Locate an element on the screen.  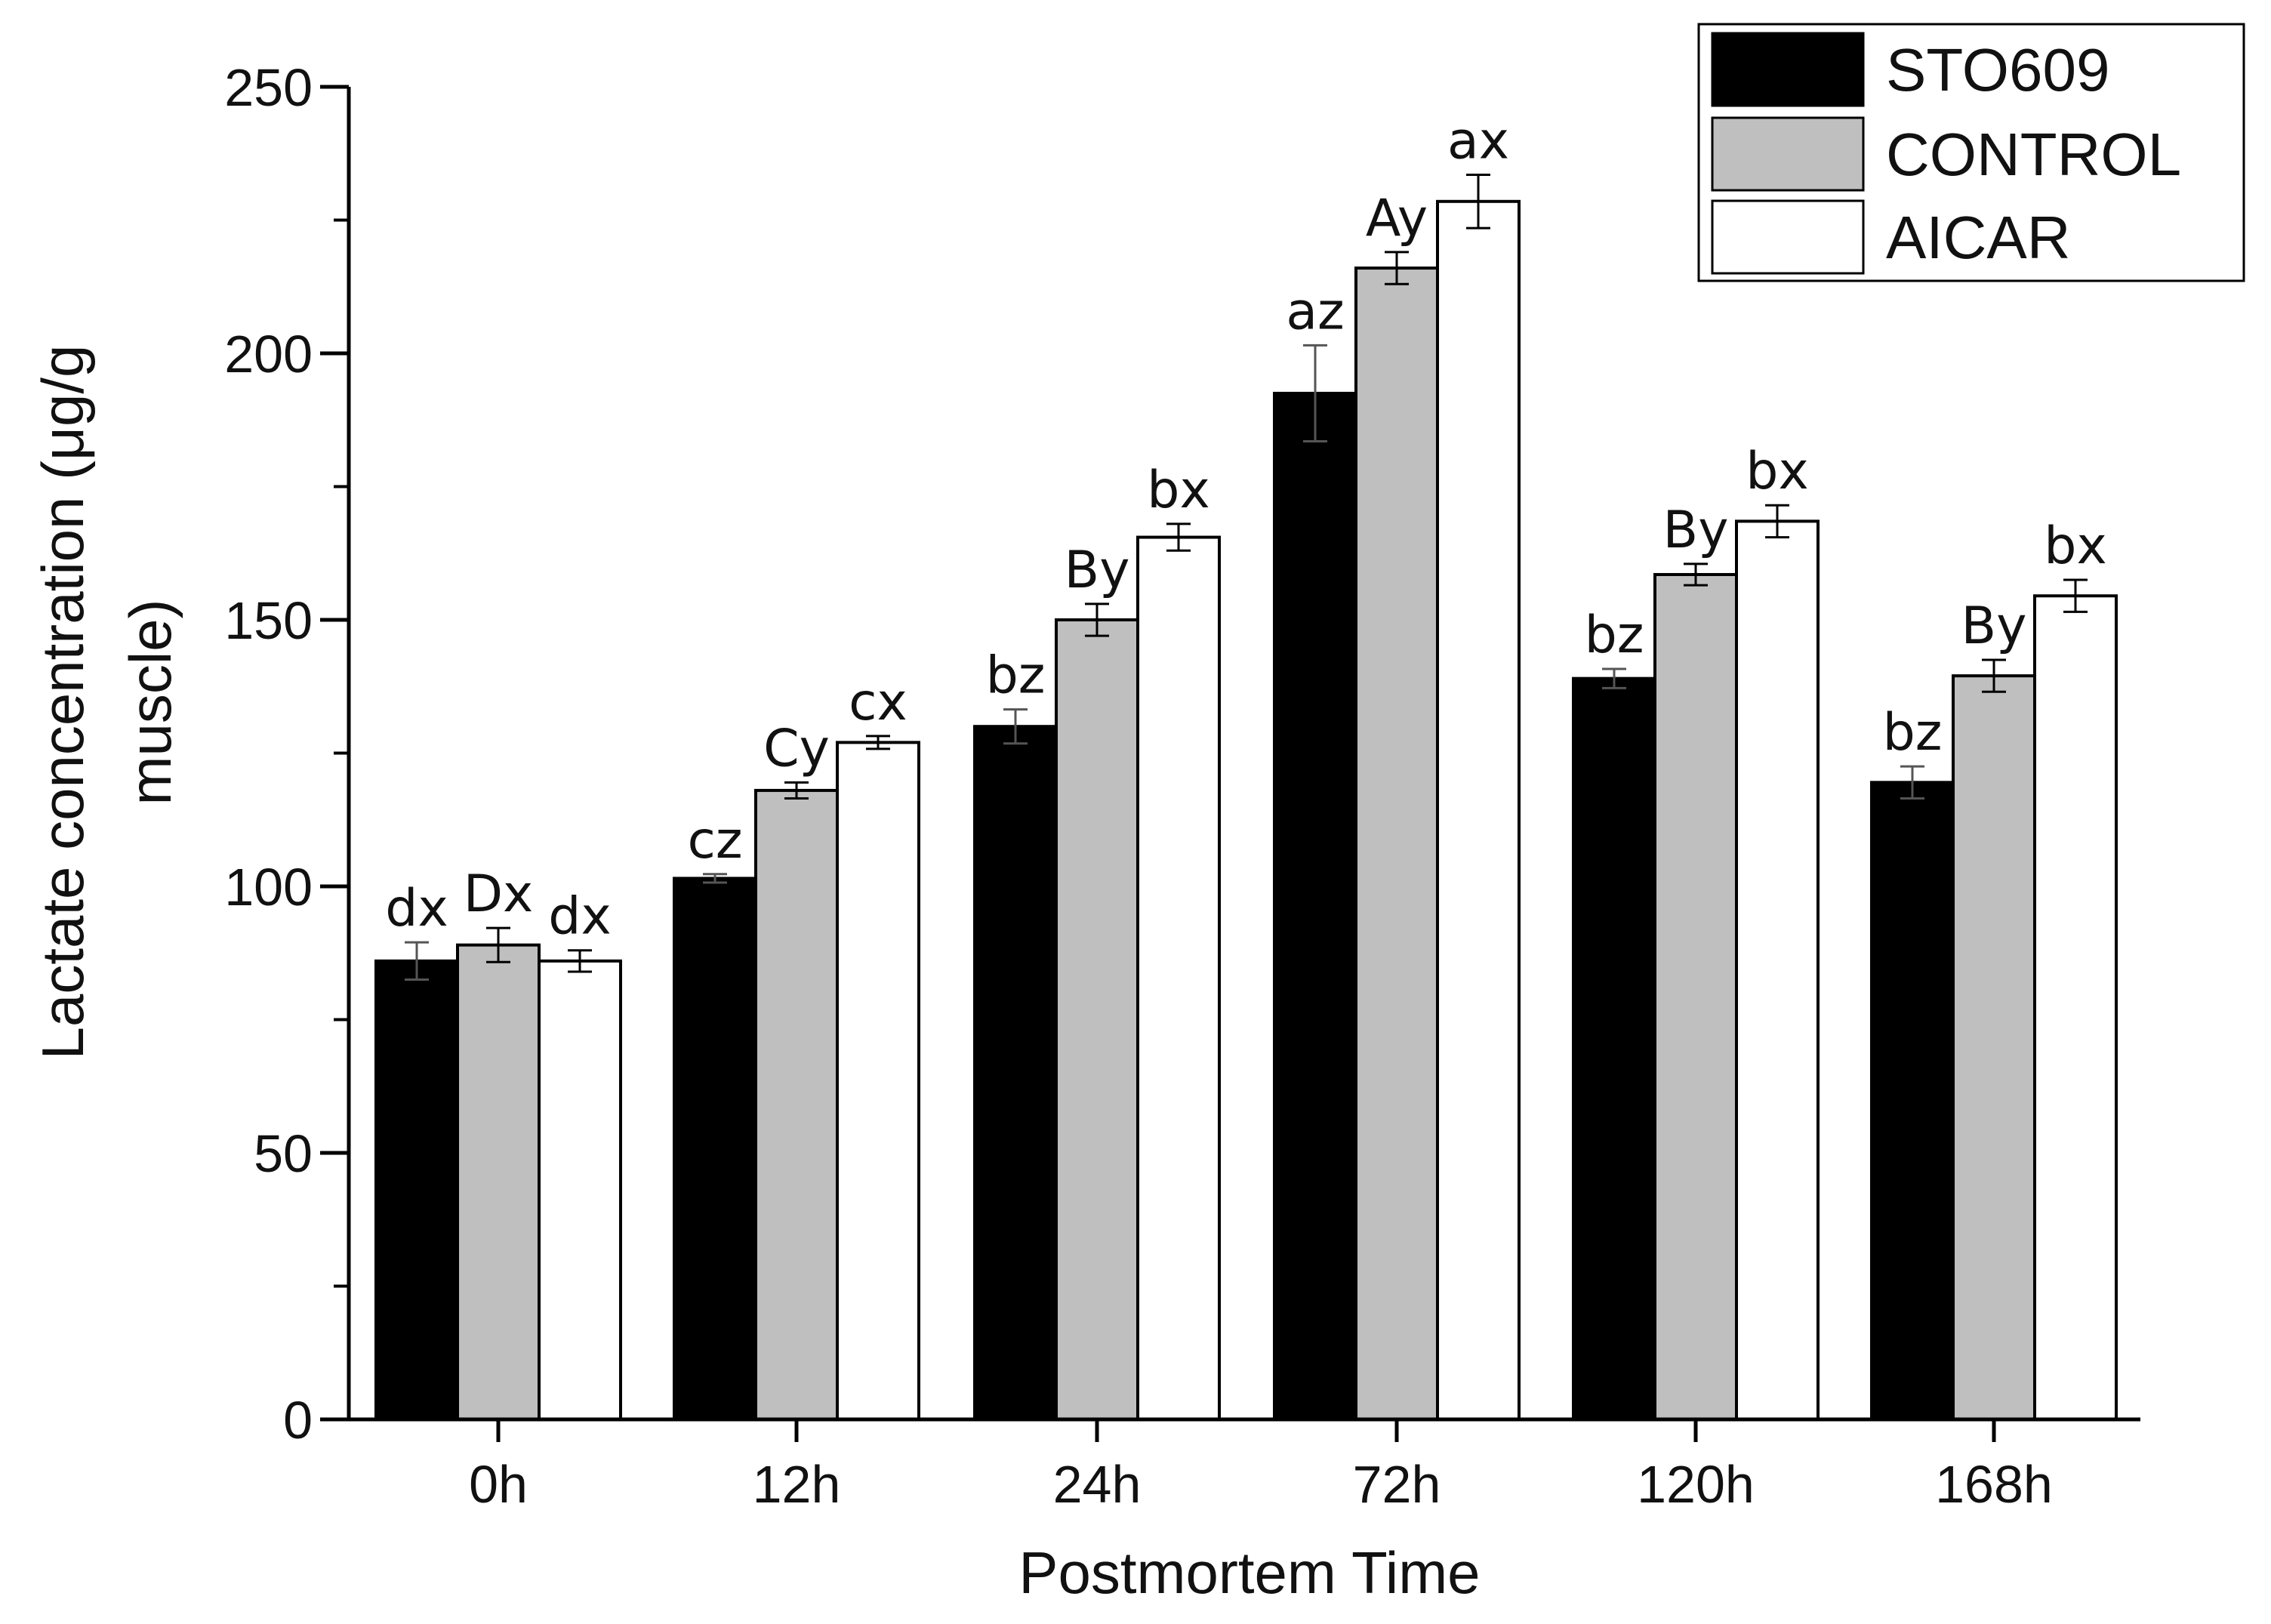
significance-label: Ay is located at coordinates (1397, 218).